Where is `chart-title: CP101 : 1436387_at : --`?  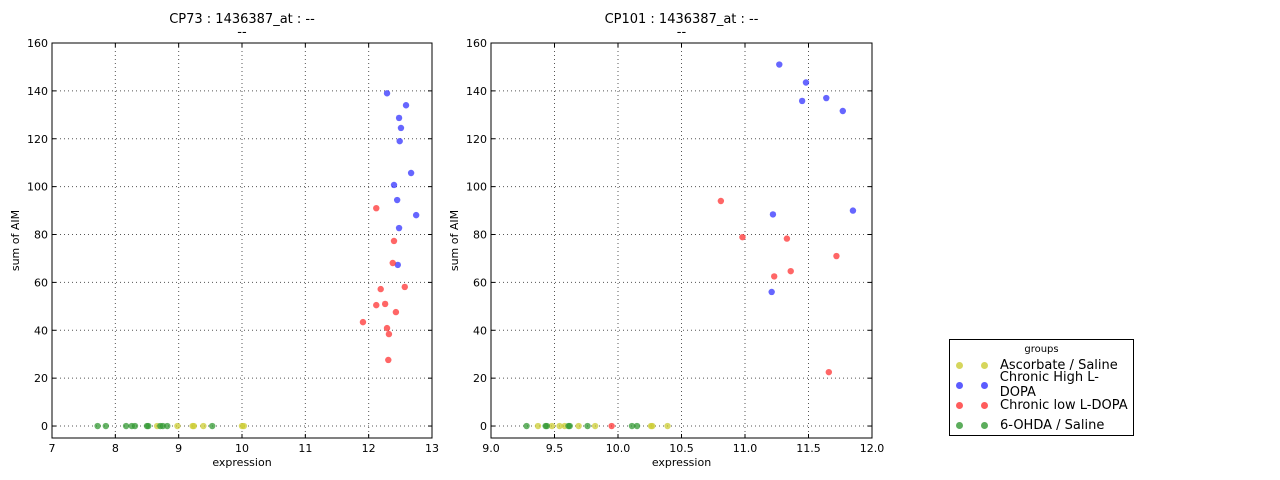
chart-title: CP101 : 1436387_at : -- is located at coordinates (682, 19).